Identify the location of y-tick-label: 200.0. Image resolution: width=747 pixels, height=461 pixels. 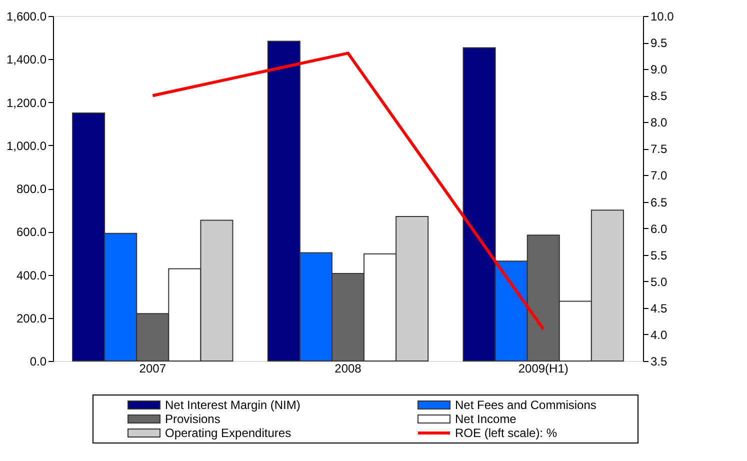
(31, 318).